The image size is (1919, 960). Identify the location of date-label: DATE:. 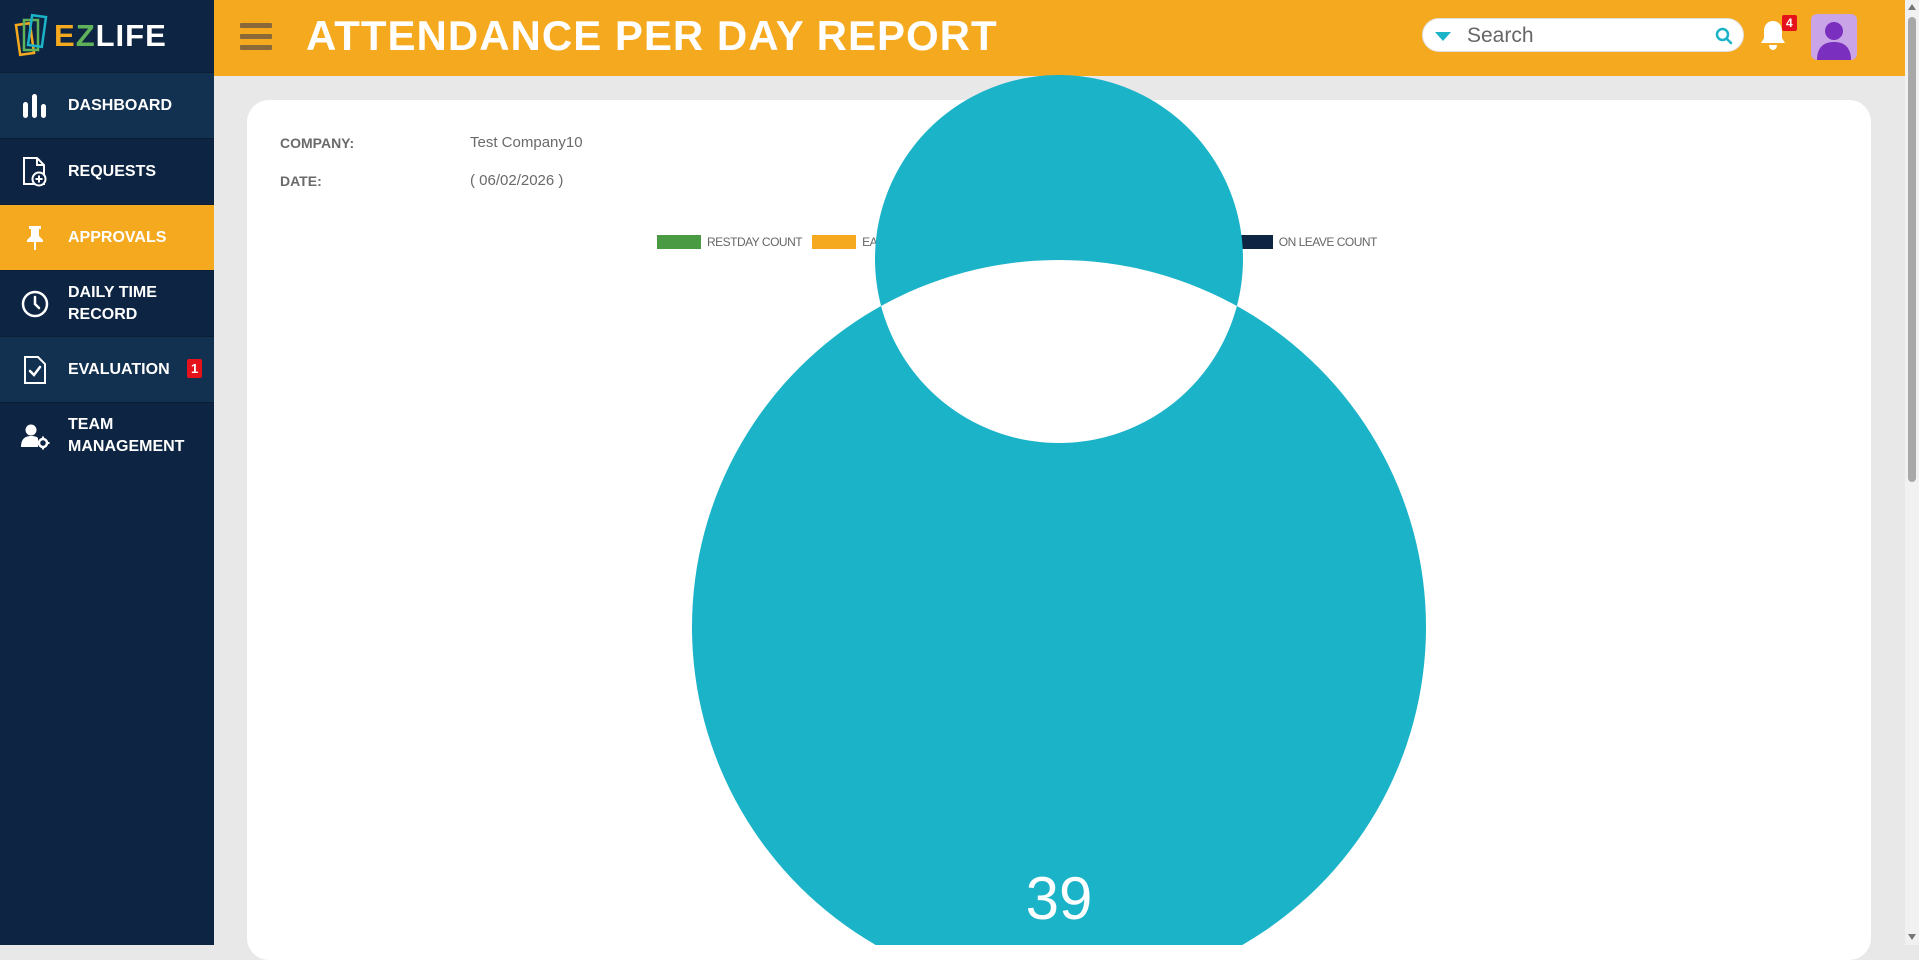
(301, 181).